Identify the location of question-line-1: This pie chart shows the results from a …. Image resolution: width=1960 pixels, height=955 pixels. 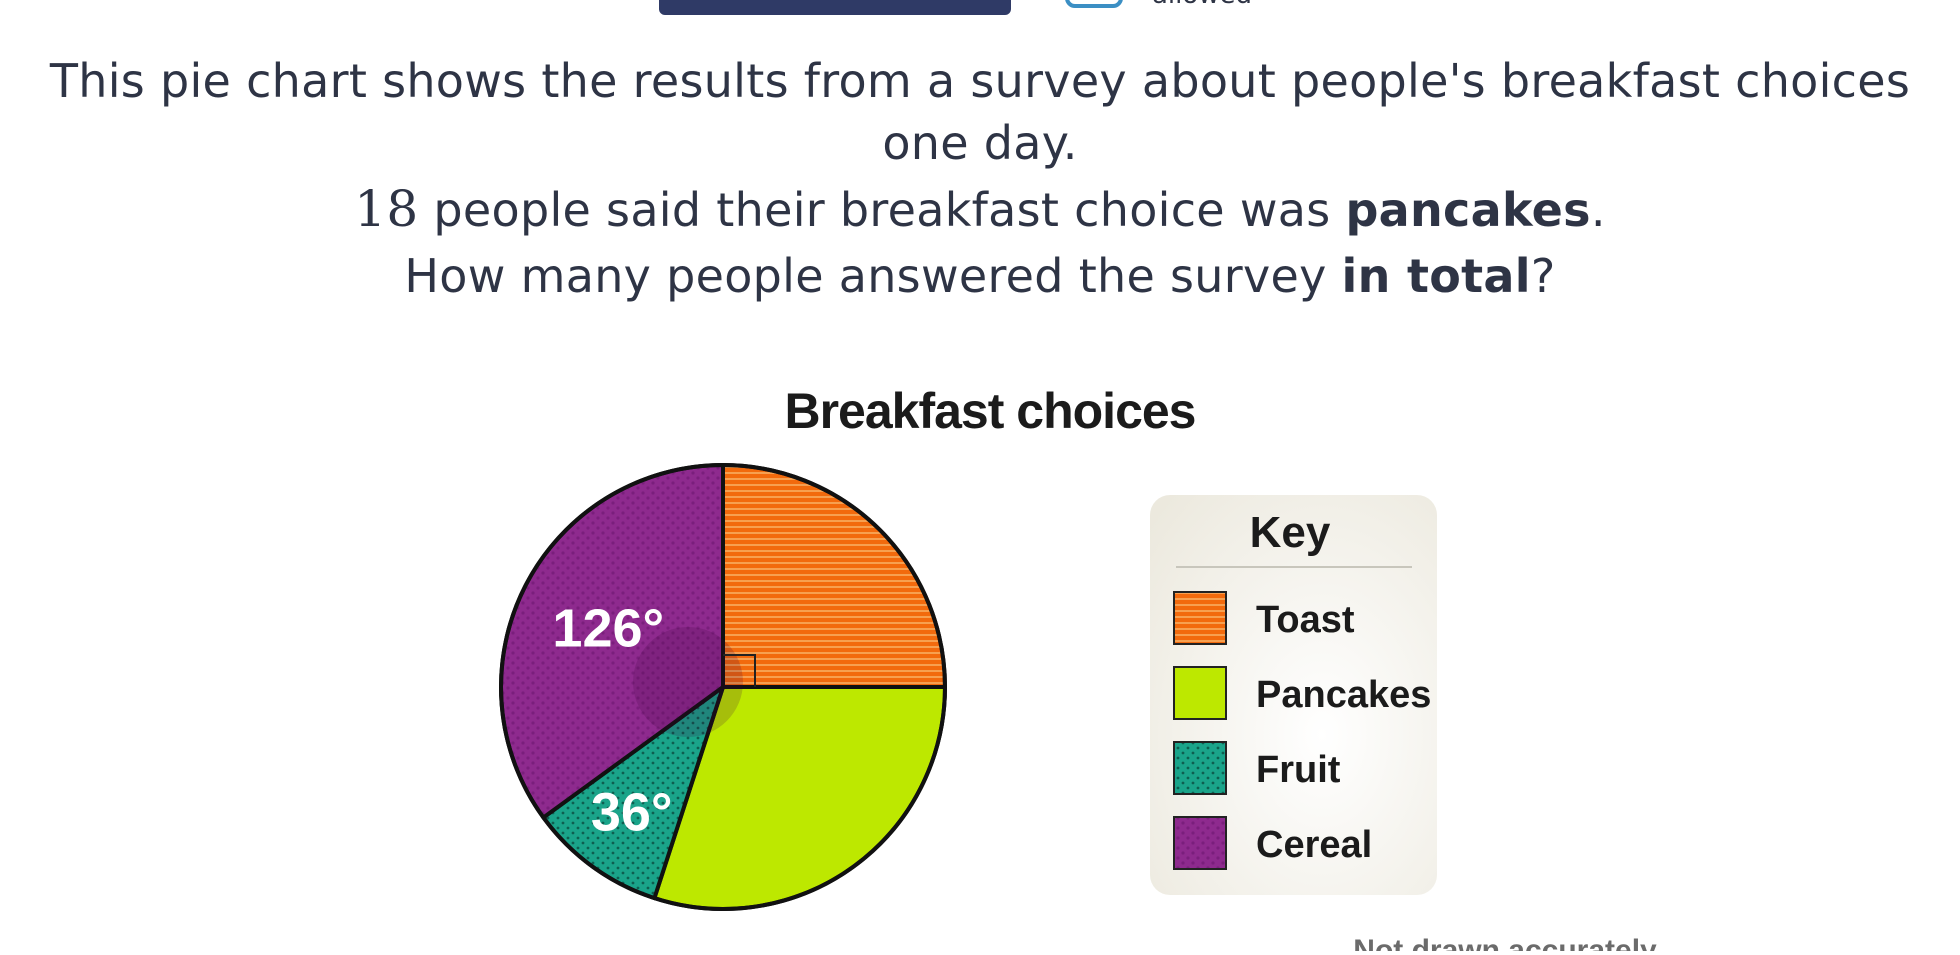
(980, 112).